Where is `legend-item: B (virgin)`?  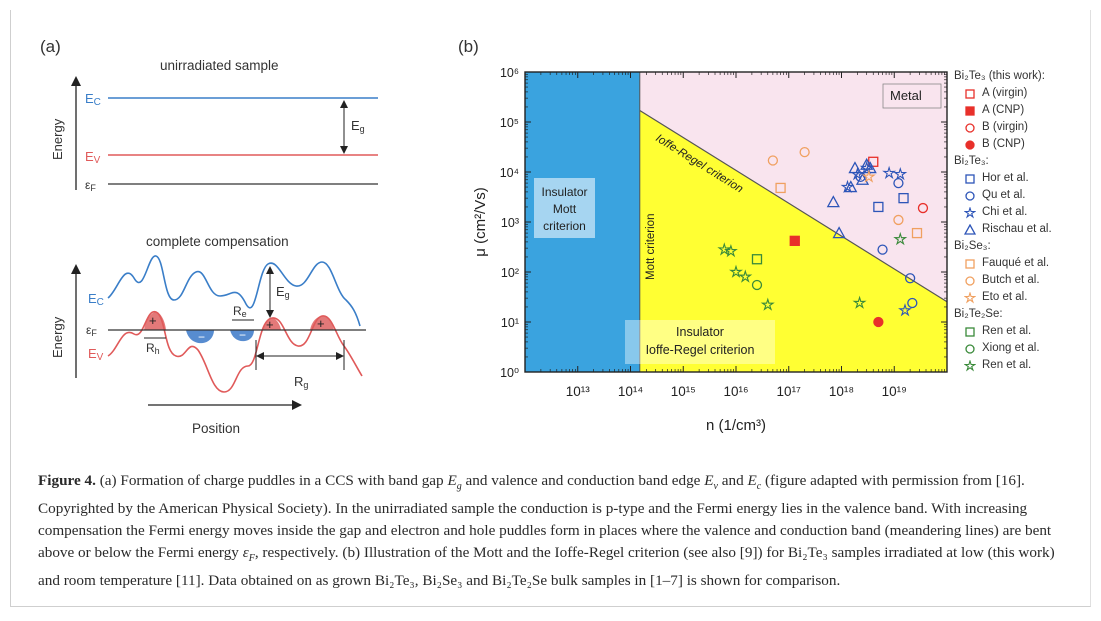
legend-item: B (virgin) is located at coordinates (1024, 127).